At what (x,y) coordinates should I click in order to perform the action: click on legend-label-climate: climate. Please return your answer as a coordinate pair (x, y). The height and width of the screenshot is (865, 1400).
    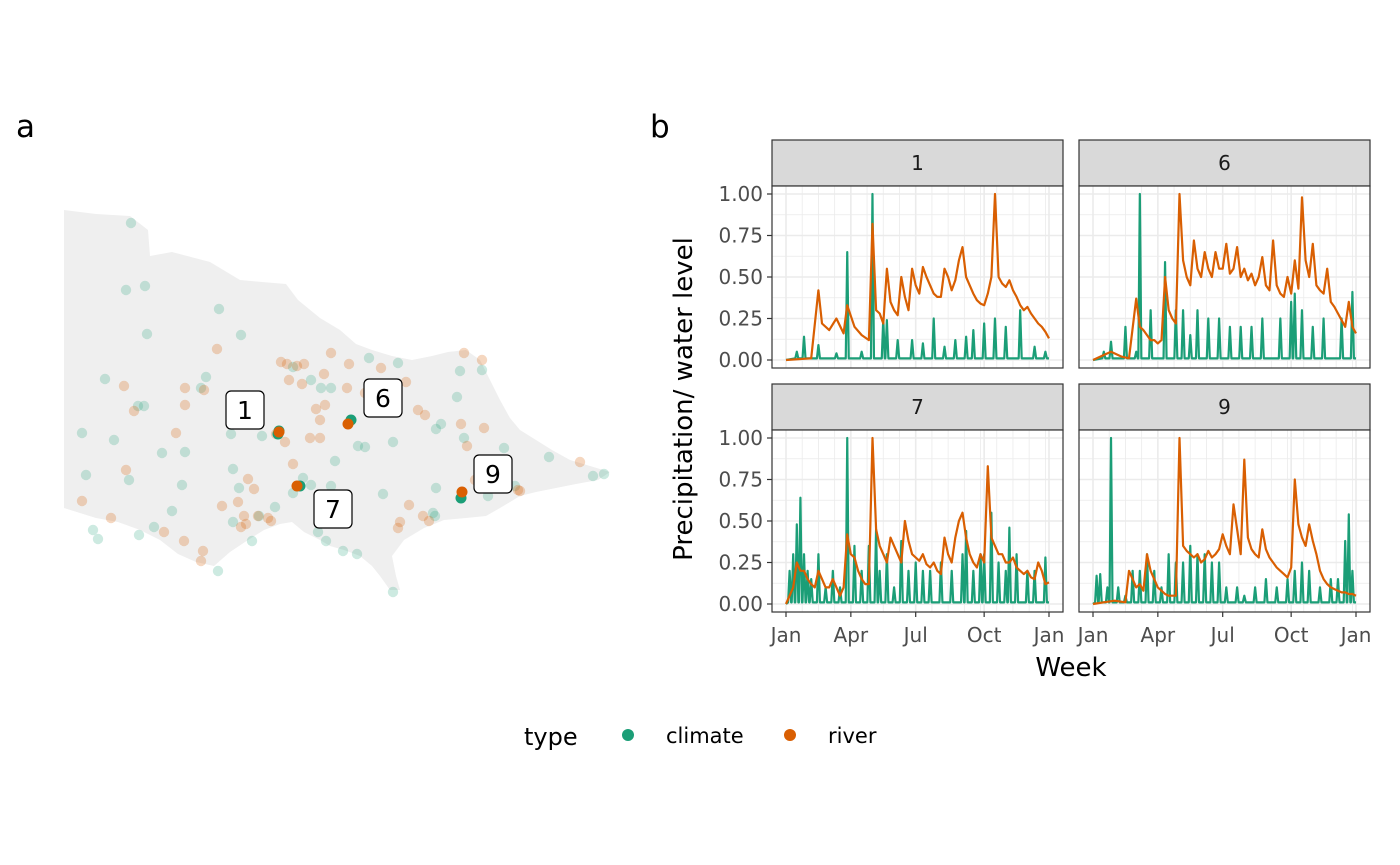
    Looking at the image, I should click on (705, 736).